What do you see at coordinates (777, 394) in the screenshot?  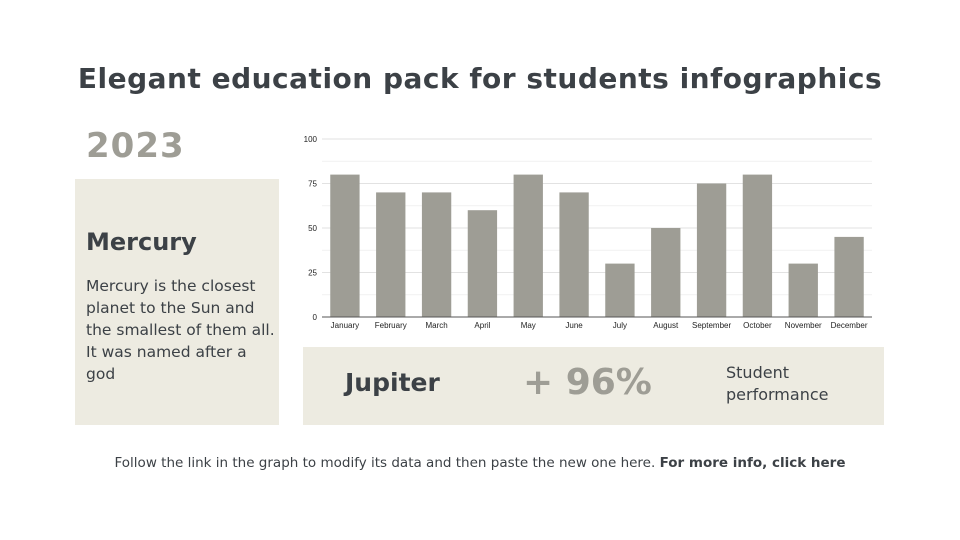 I see `stat-label-line2: performance` at bounding box center [777, 394].